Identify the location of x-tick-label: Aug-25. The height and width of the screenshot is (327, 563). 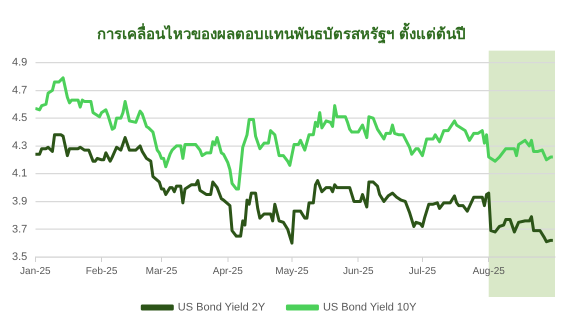
(489, 271).